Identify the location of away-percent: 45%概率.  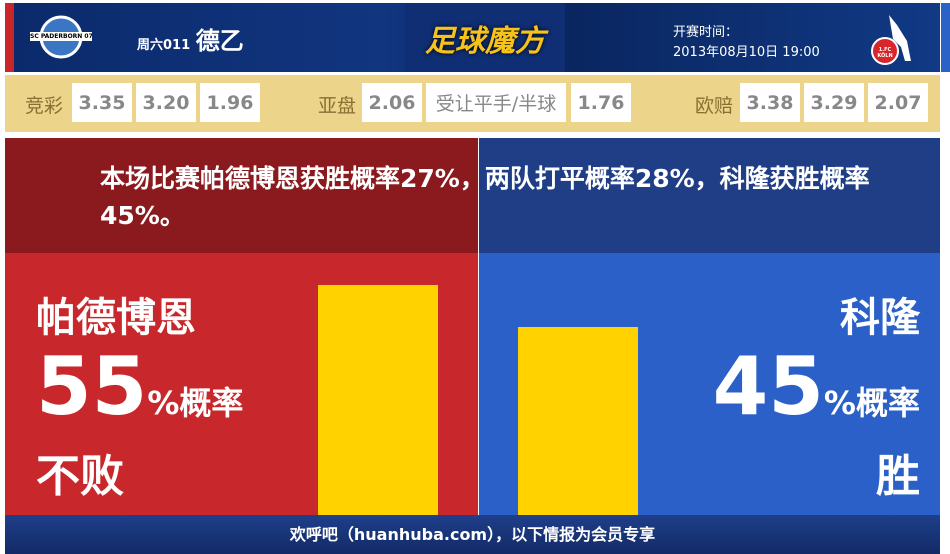
(816, 395).